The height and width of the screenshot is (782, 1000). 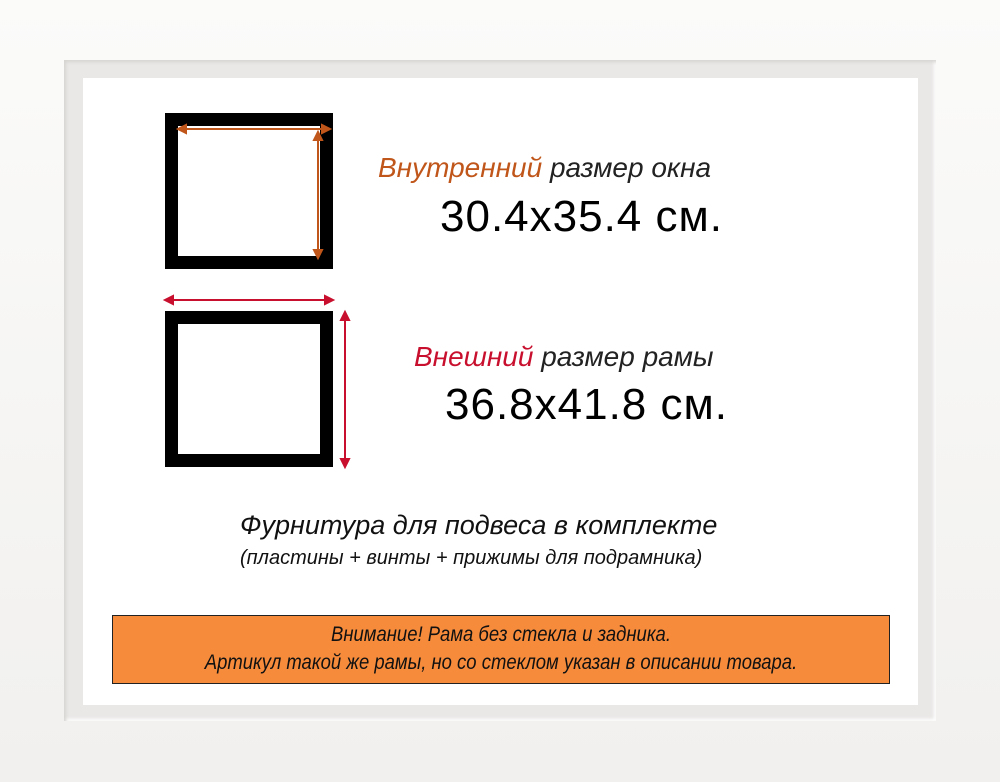 I want to click on notice-line-1: Внимание! Рама без стекла и задника., so click(x=501, y=634).